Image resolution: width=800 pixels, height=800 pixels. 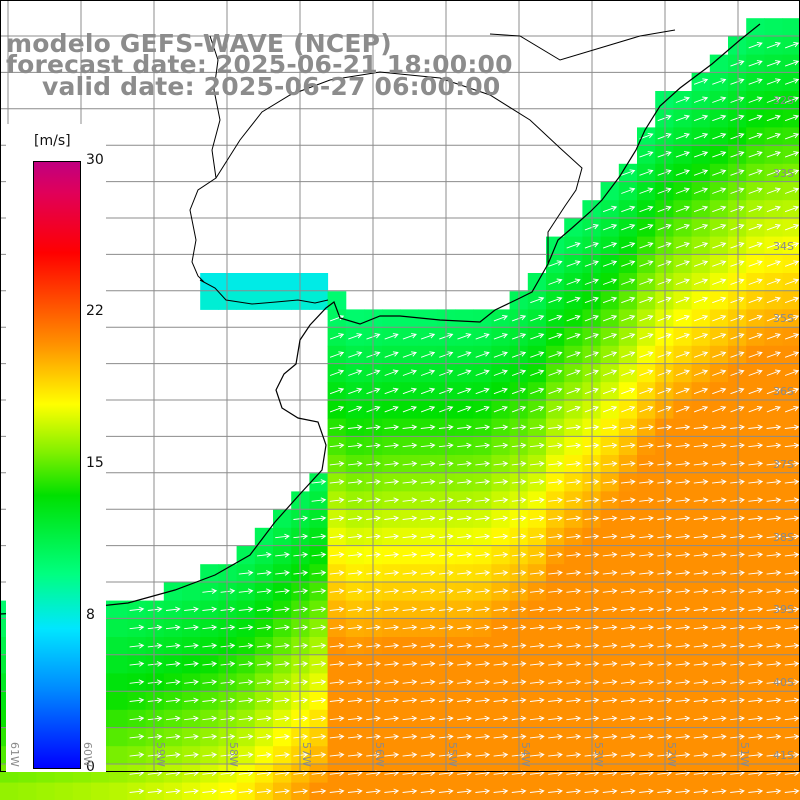 I want to click on colorbar-tick-30: 30, so click(x=95, y=160).